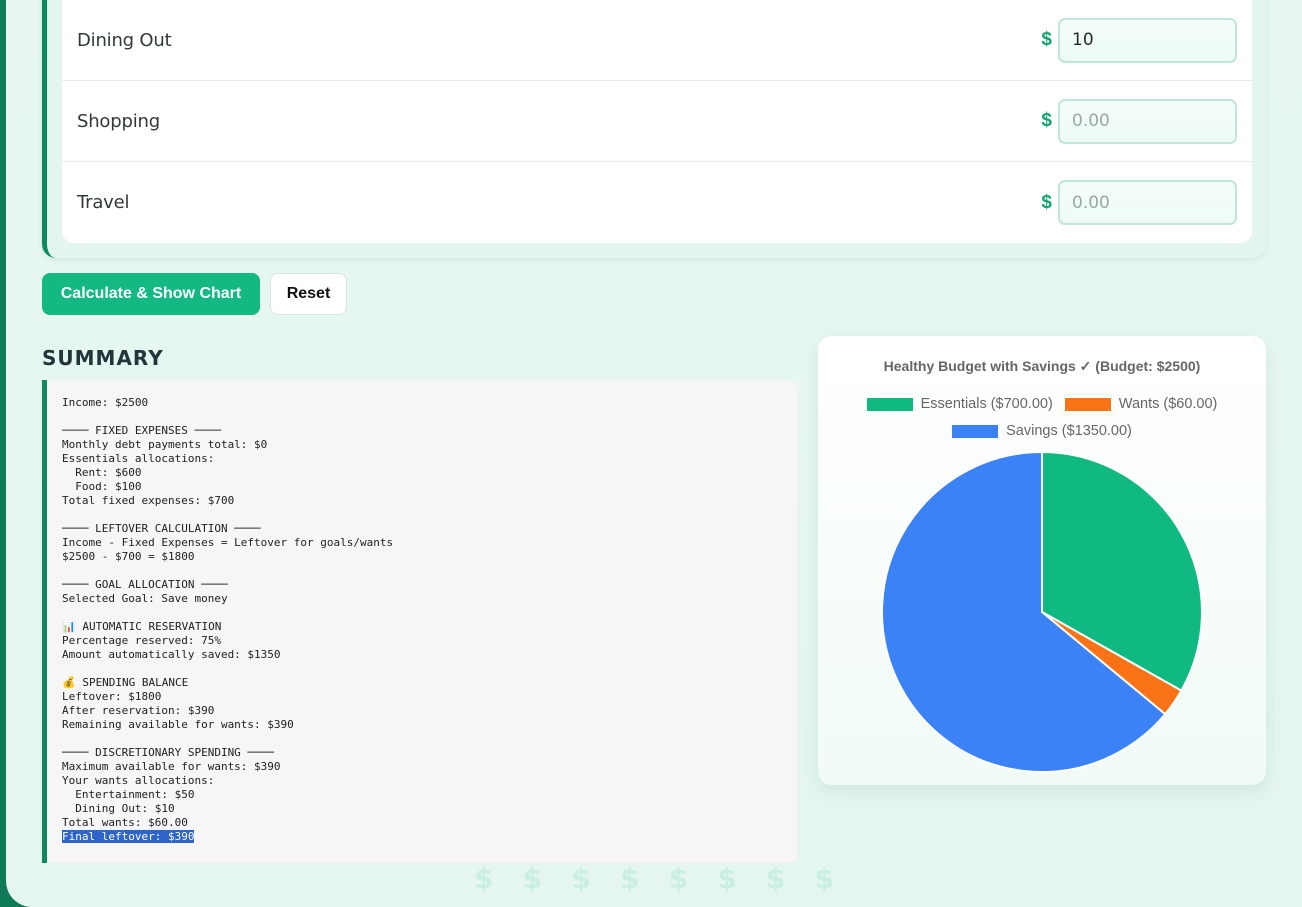 Image resolution: width=1302 pixels, height=907 pixels. I want to click on expense-row-shopping: Shopping $, so click(657, 121).